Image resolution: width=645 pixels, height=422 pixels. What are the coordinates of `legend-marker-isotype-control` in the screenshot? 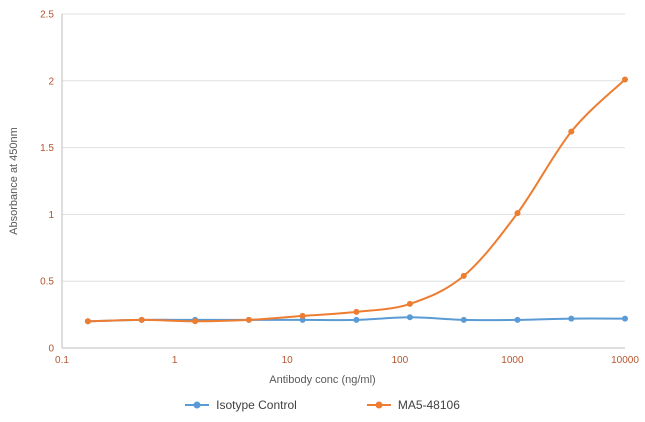 It's located at (197, 405).